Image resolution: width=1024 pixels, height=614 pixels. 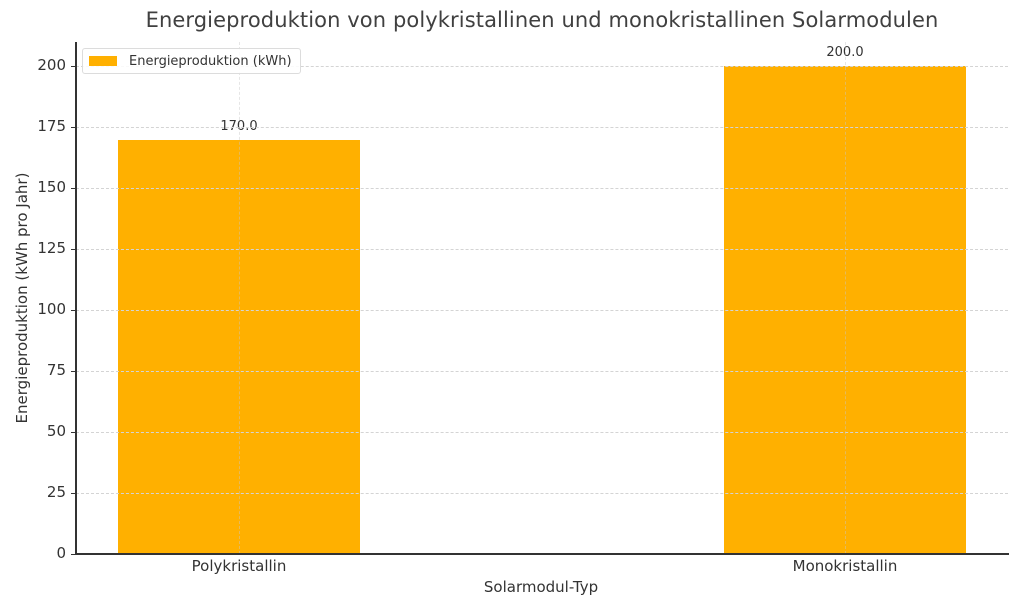 I want to click on y-tick-label: 125, so click(x=51, y=248).